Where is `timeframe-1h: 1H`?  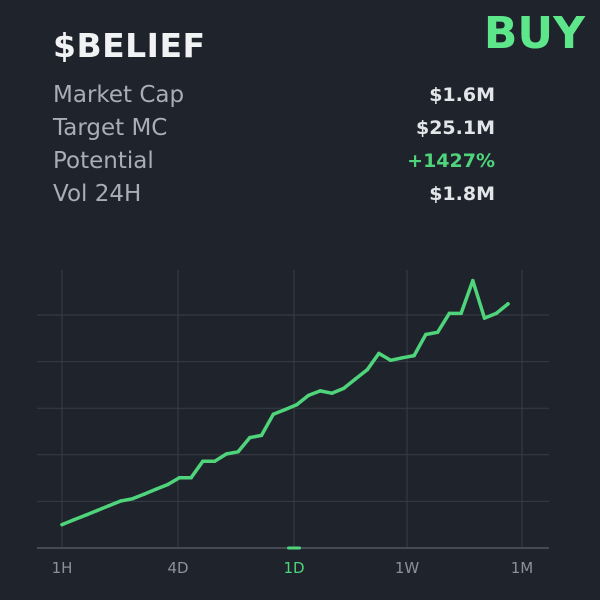
timeframe-1h: 1H is located at coordinates (62, 568).